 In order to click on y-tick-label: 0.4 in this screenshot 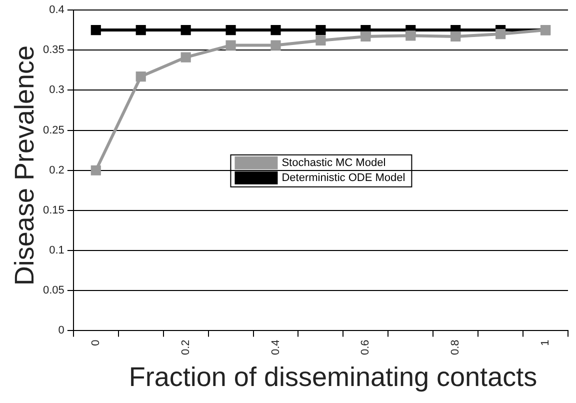, I will do `click(56, 10)`.